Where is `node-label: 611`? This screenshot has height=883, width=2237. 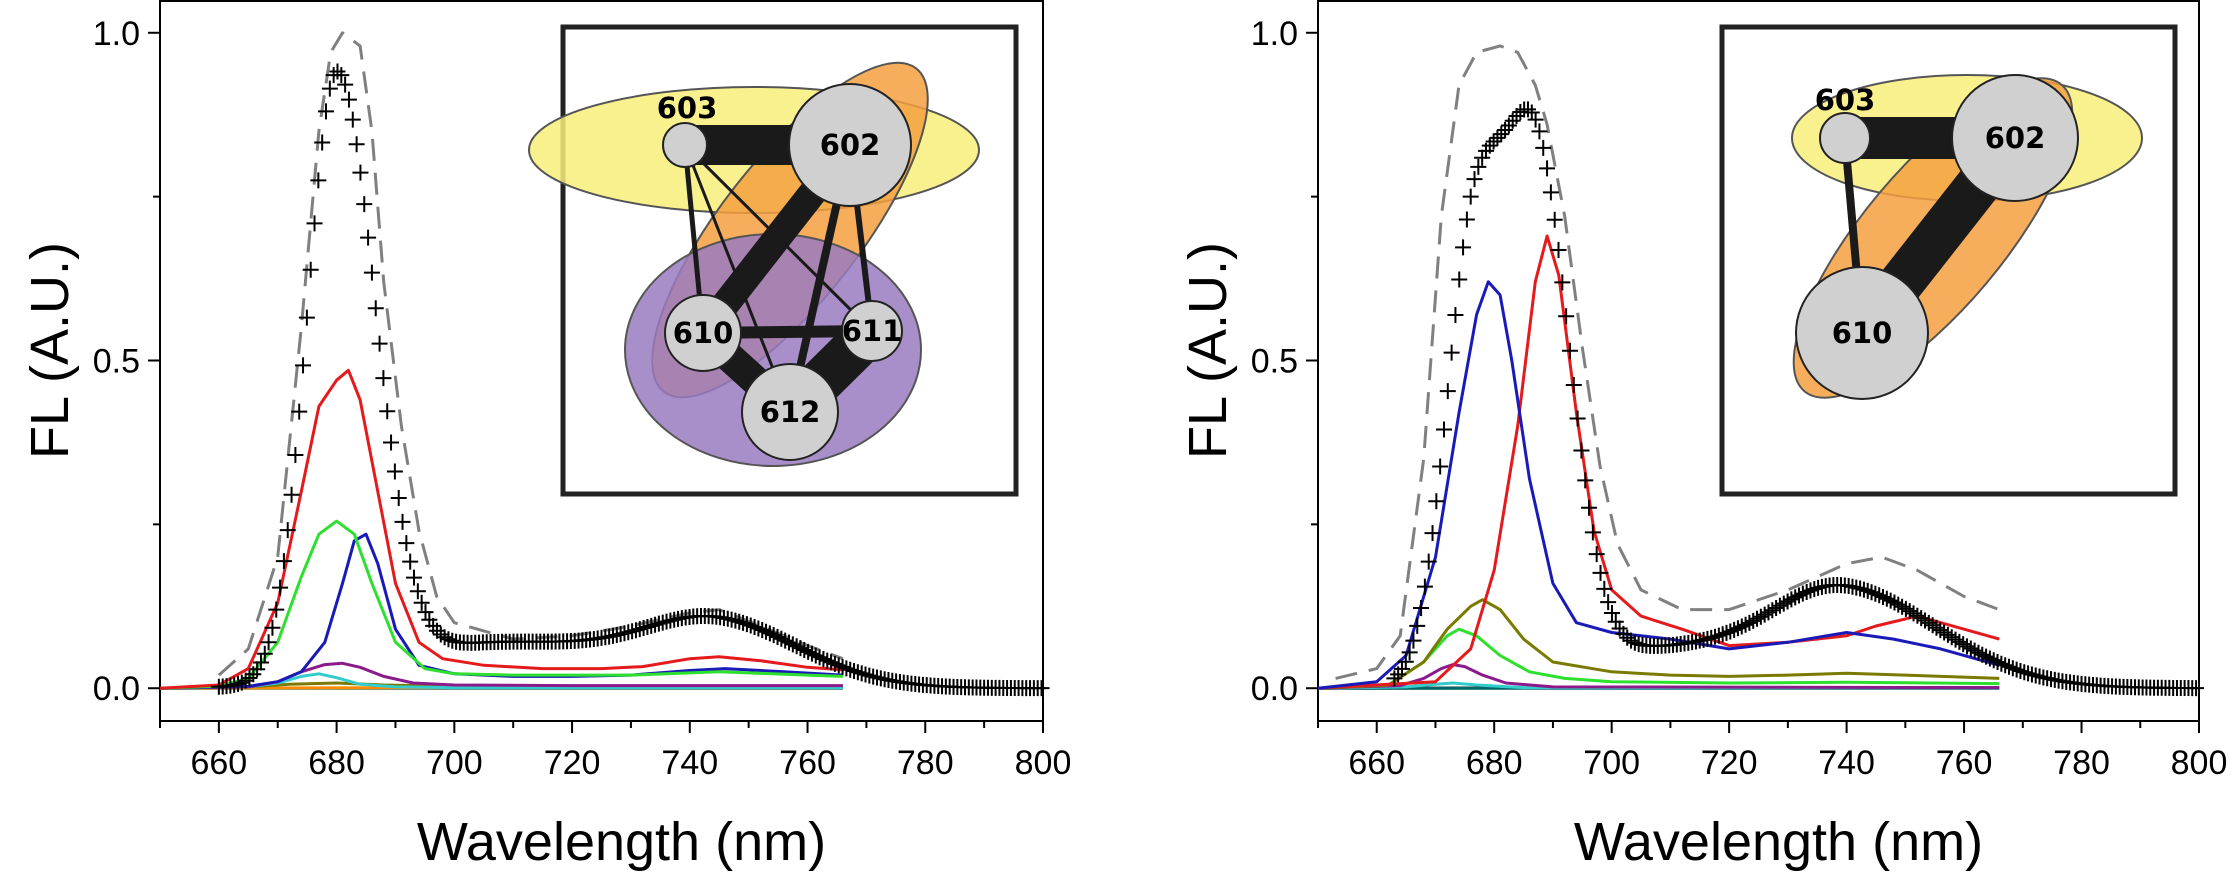 node-label: 611 is located at coordinates (872, 331).